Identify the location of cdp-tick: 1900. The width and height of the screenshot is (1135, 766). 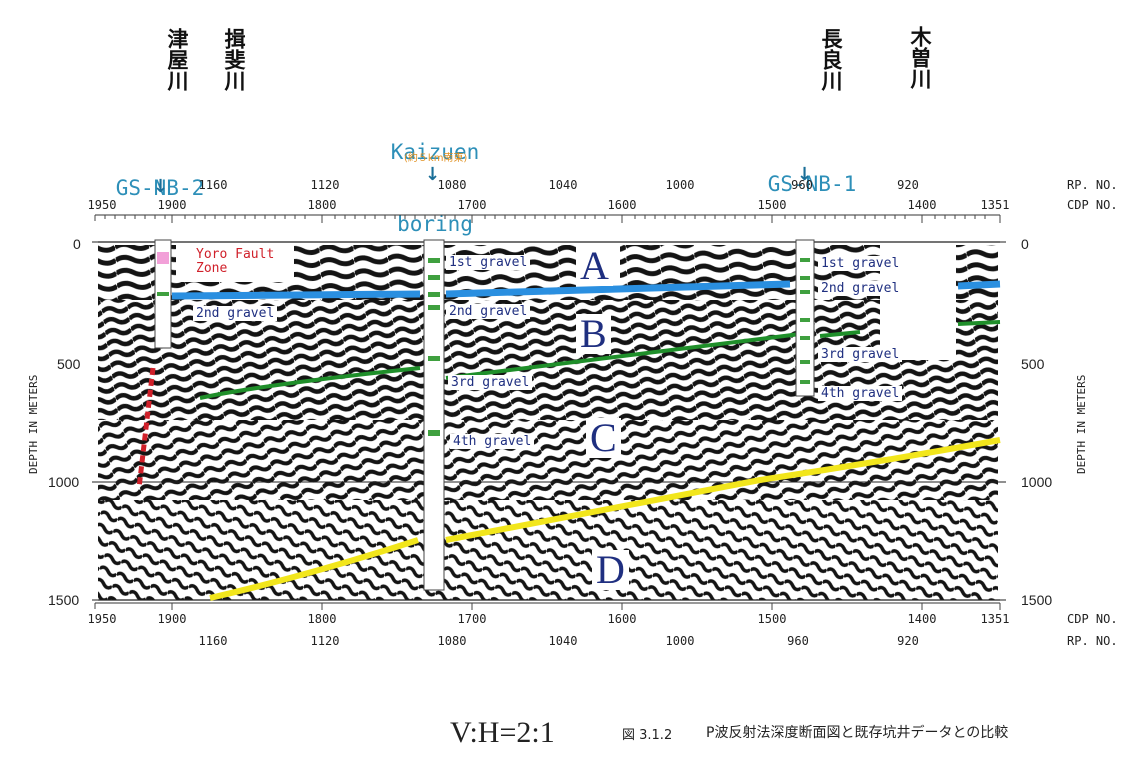
(172, 205).